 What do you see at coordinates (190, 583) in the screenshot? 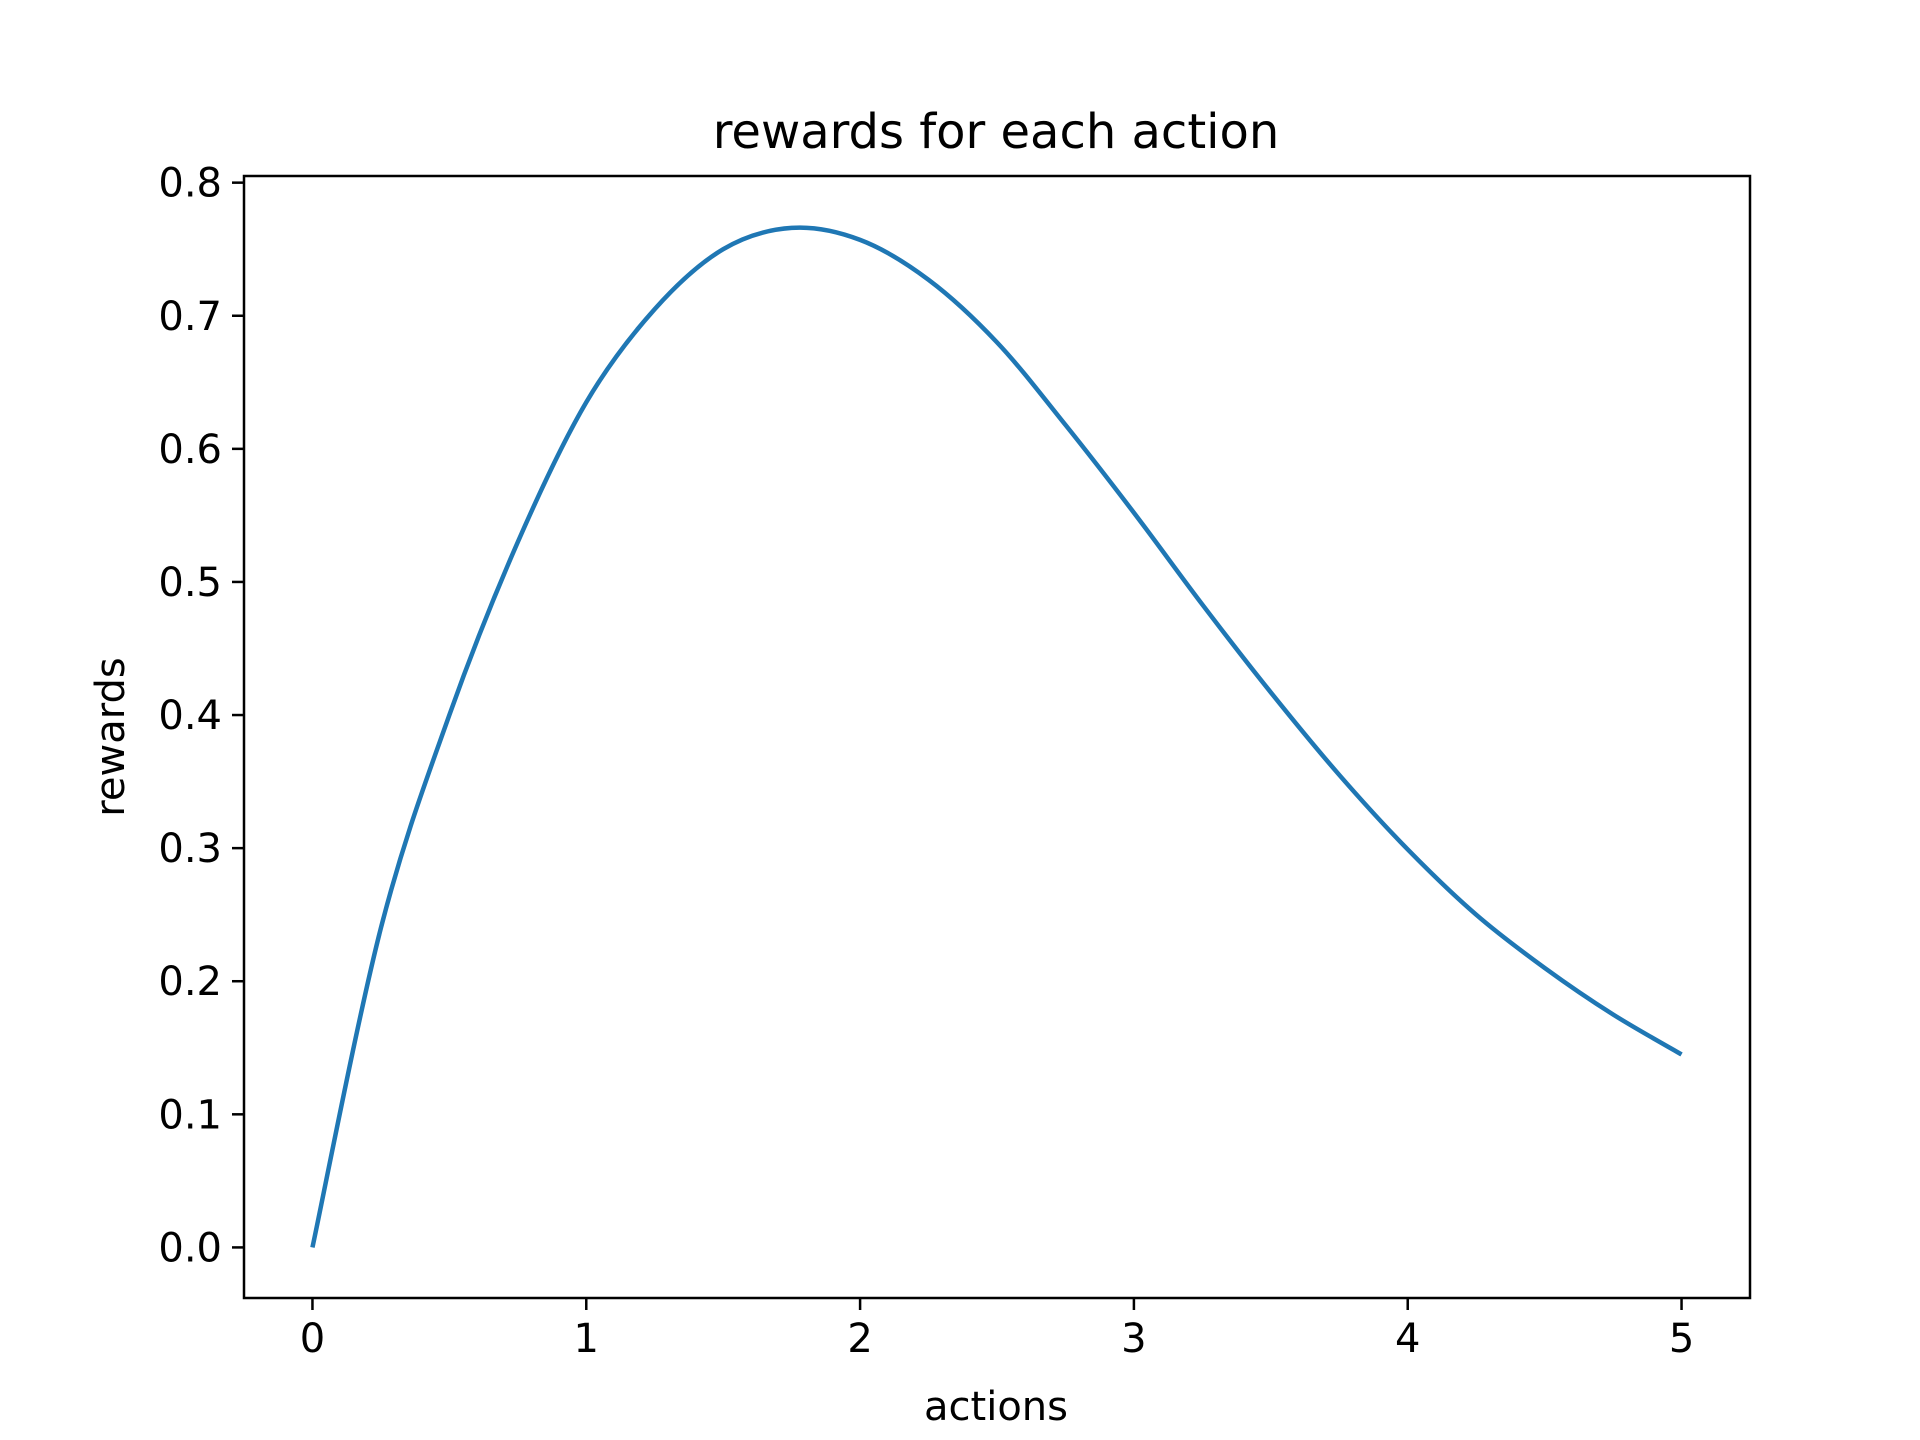
I see `y-tick-label: 0.5` at bounding box center [190, 583].